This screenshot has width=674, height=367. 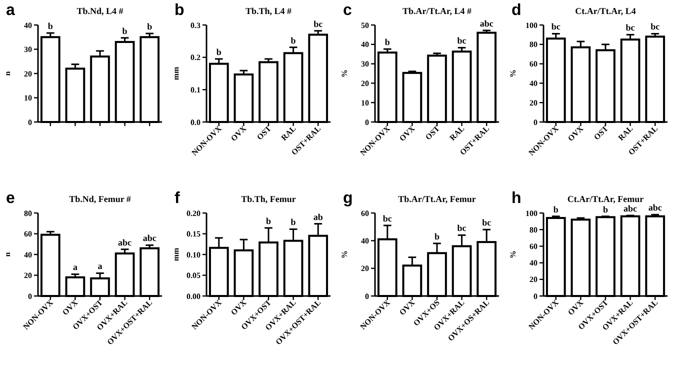 I want to click on annotation: ab, so click(x=318, y=217).